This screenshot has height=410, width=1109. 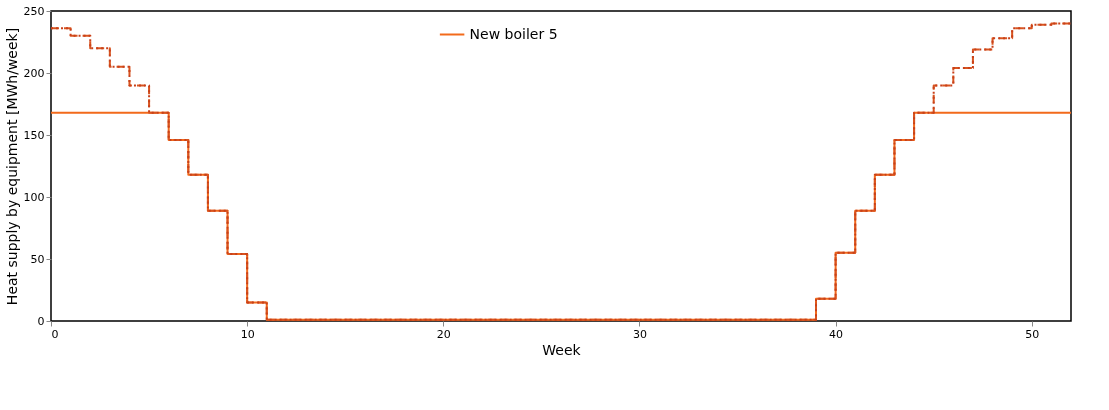 What do you see at coordinates (34, 73) in the screenshot?
I see `y-tick-label: 200` at bounding box center [34, 73].